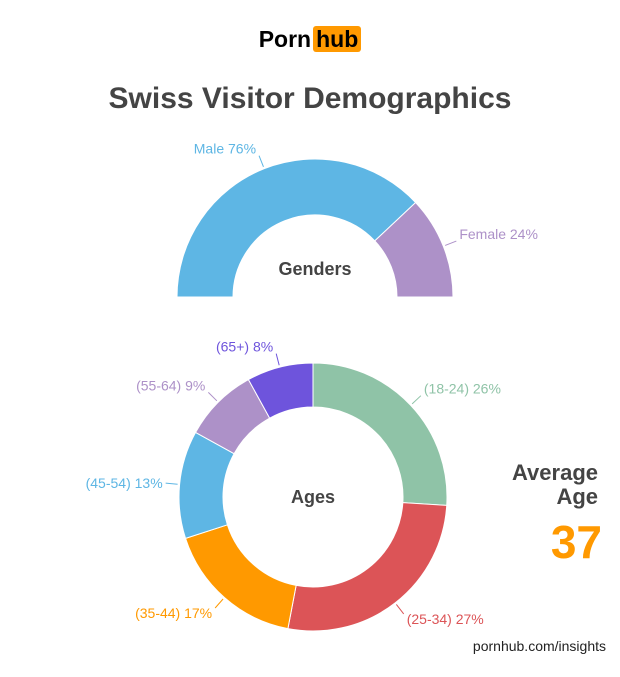  What do you see at coordinates (170, 385) in the screenshot?
I see `slice-label: (55-64) 9%` at bounding box center [170, 385].